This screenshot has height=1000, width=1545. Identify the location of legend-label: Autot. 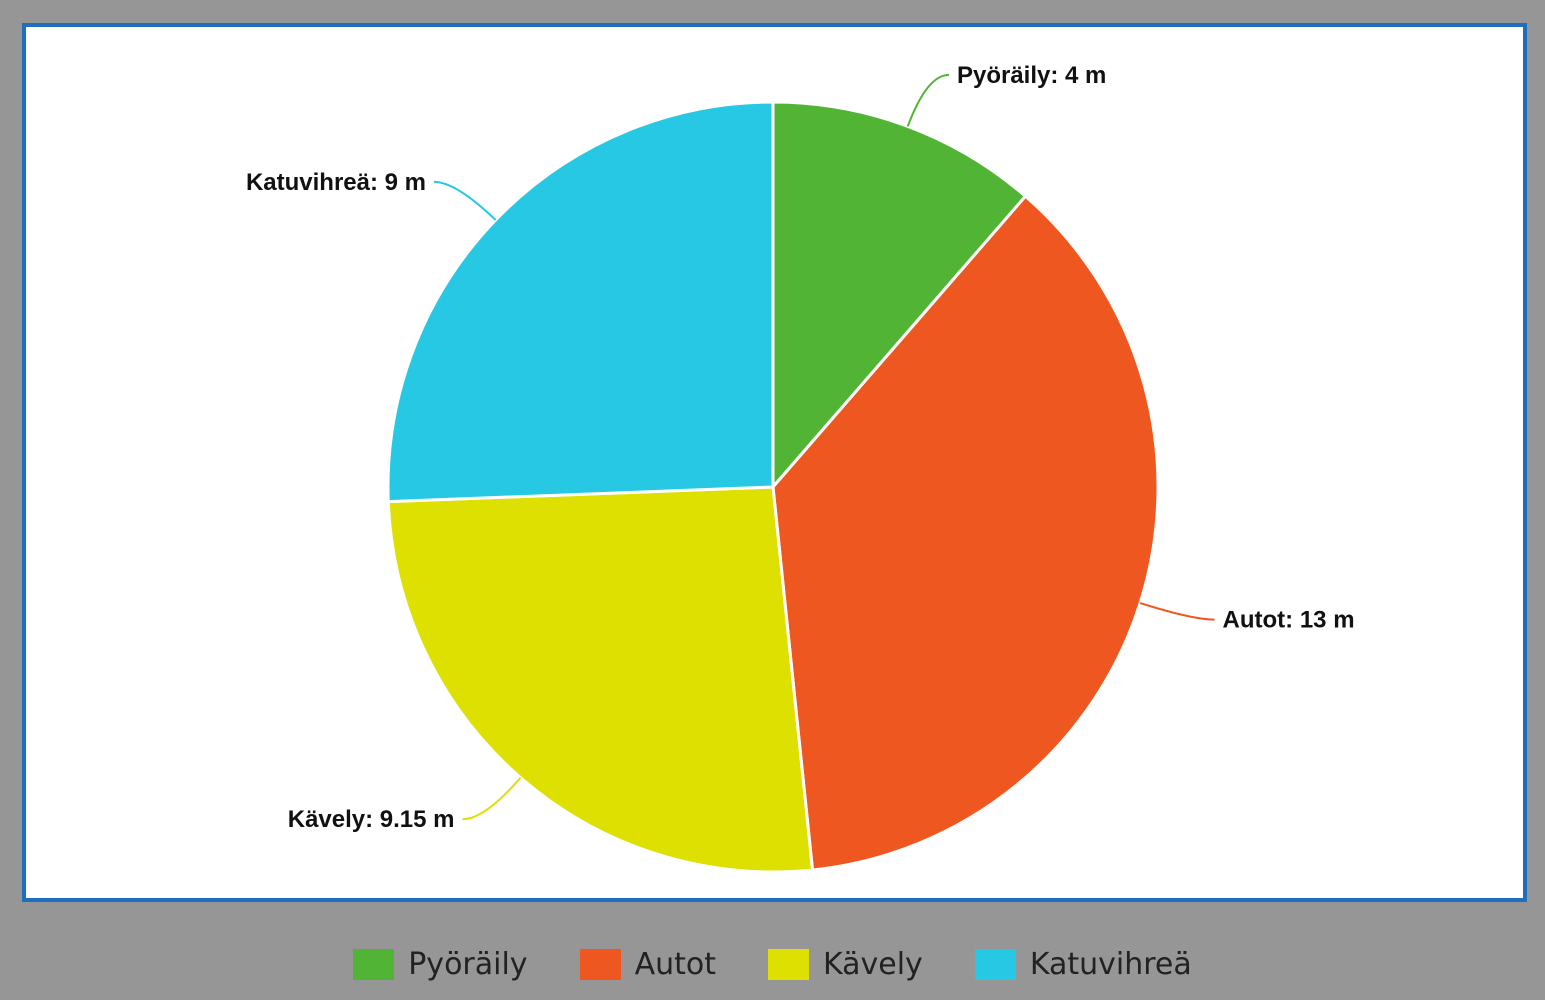
(675, 964).